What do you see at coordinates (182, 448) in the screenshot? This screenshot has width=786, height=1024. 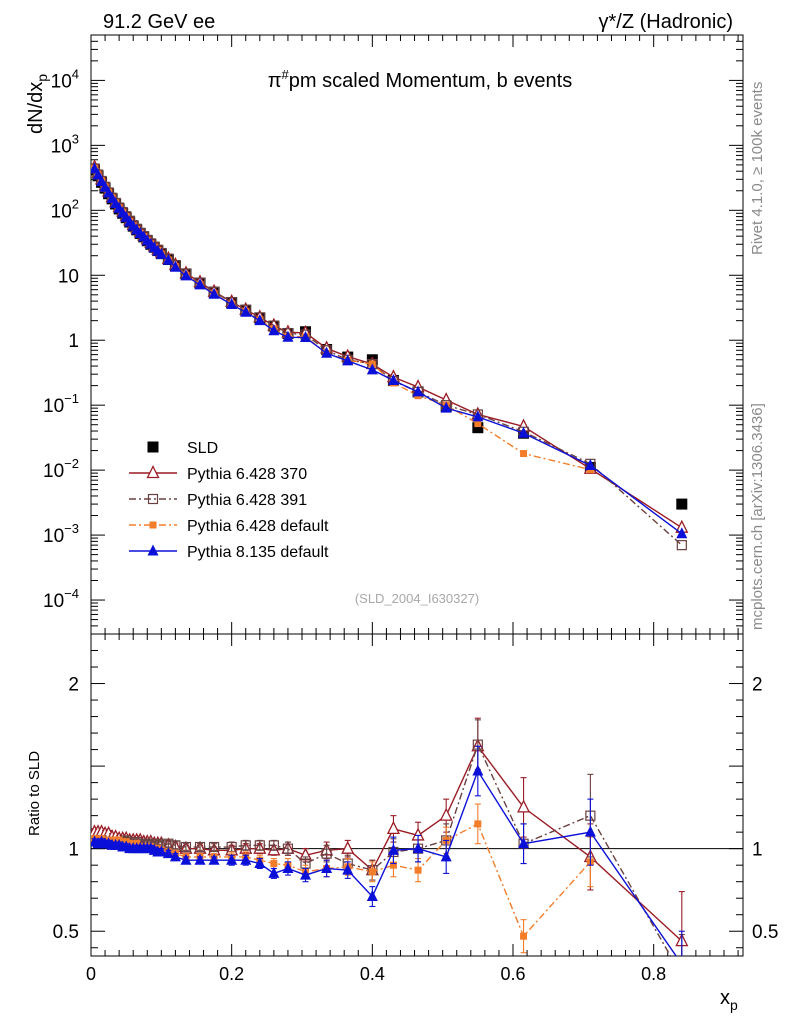 I see `legend-item-SLD: SLD` at bounding box center [182, 448].